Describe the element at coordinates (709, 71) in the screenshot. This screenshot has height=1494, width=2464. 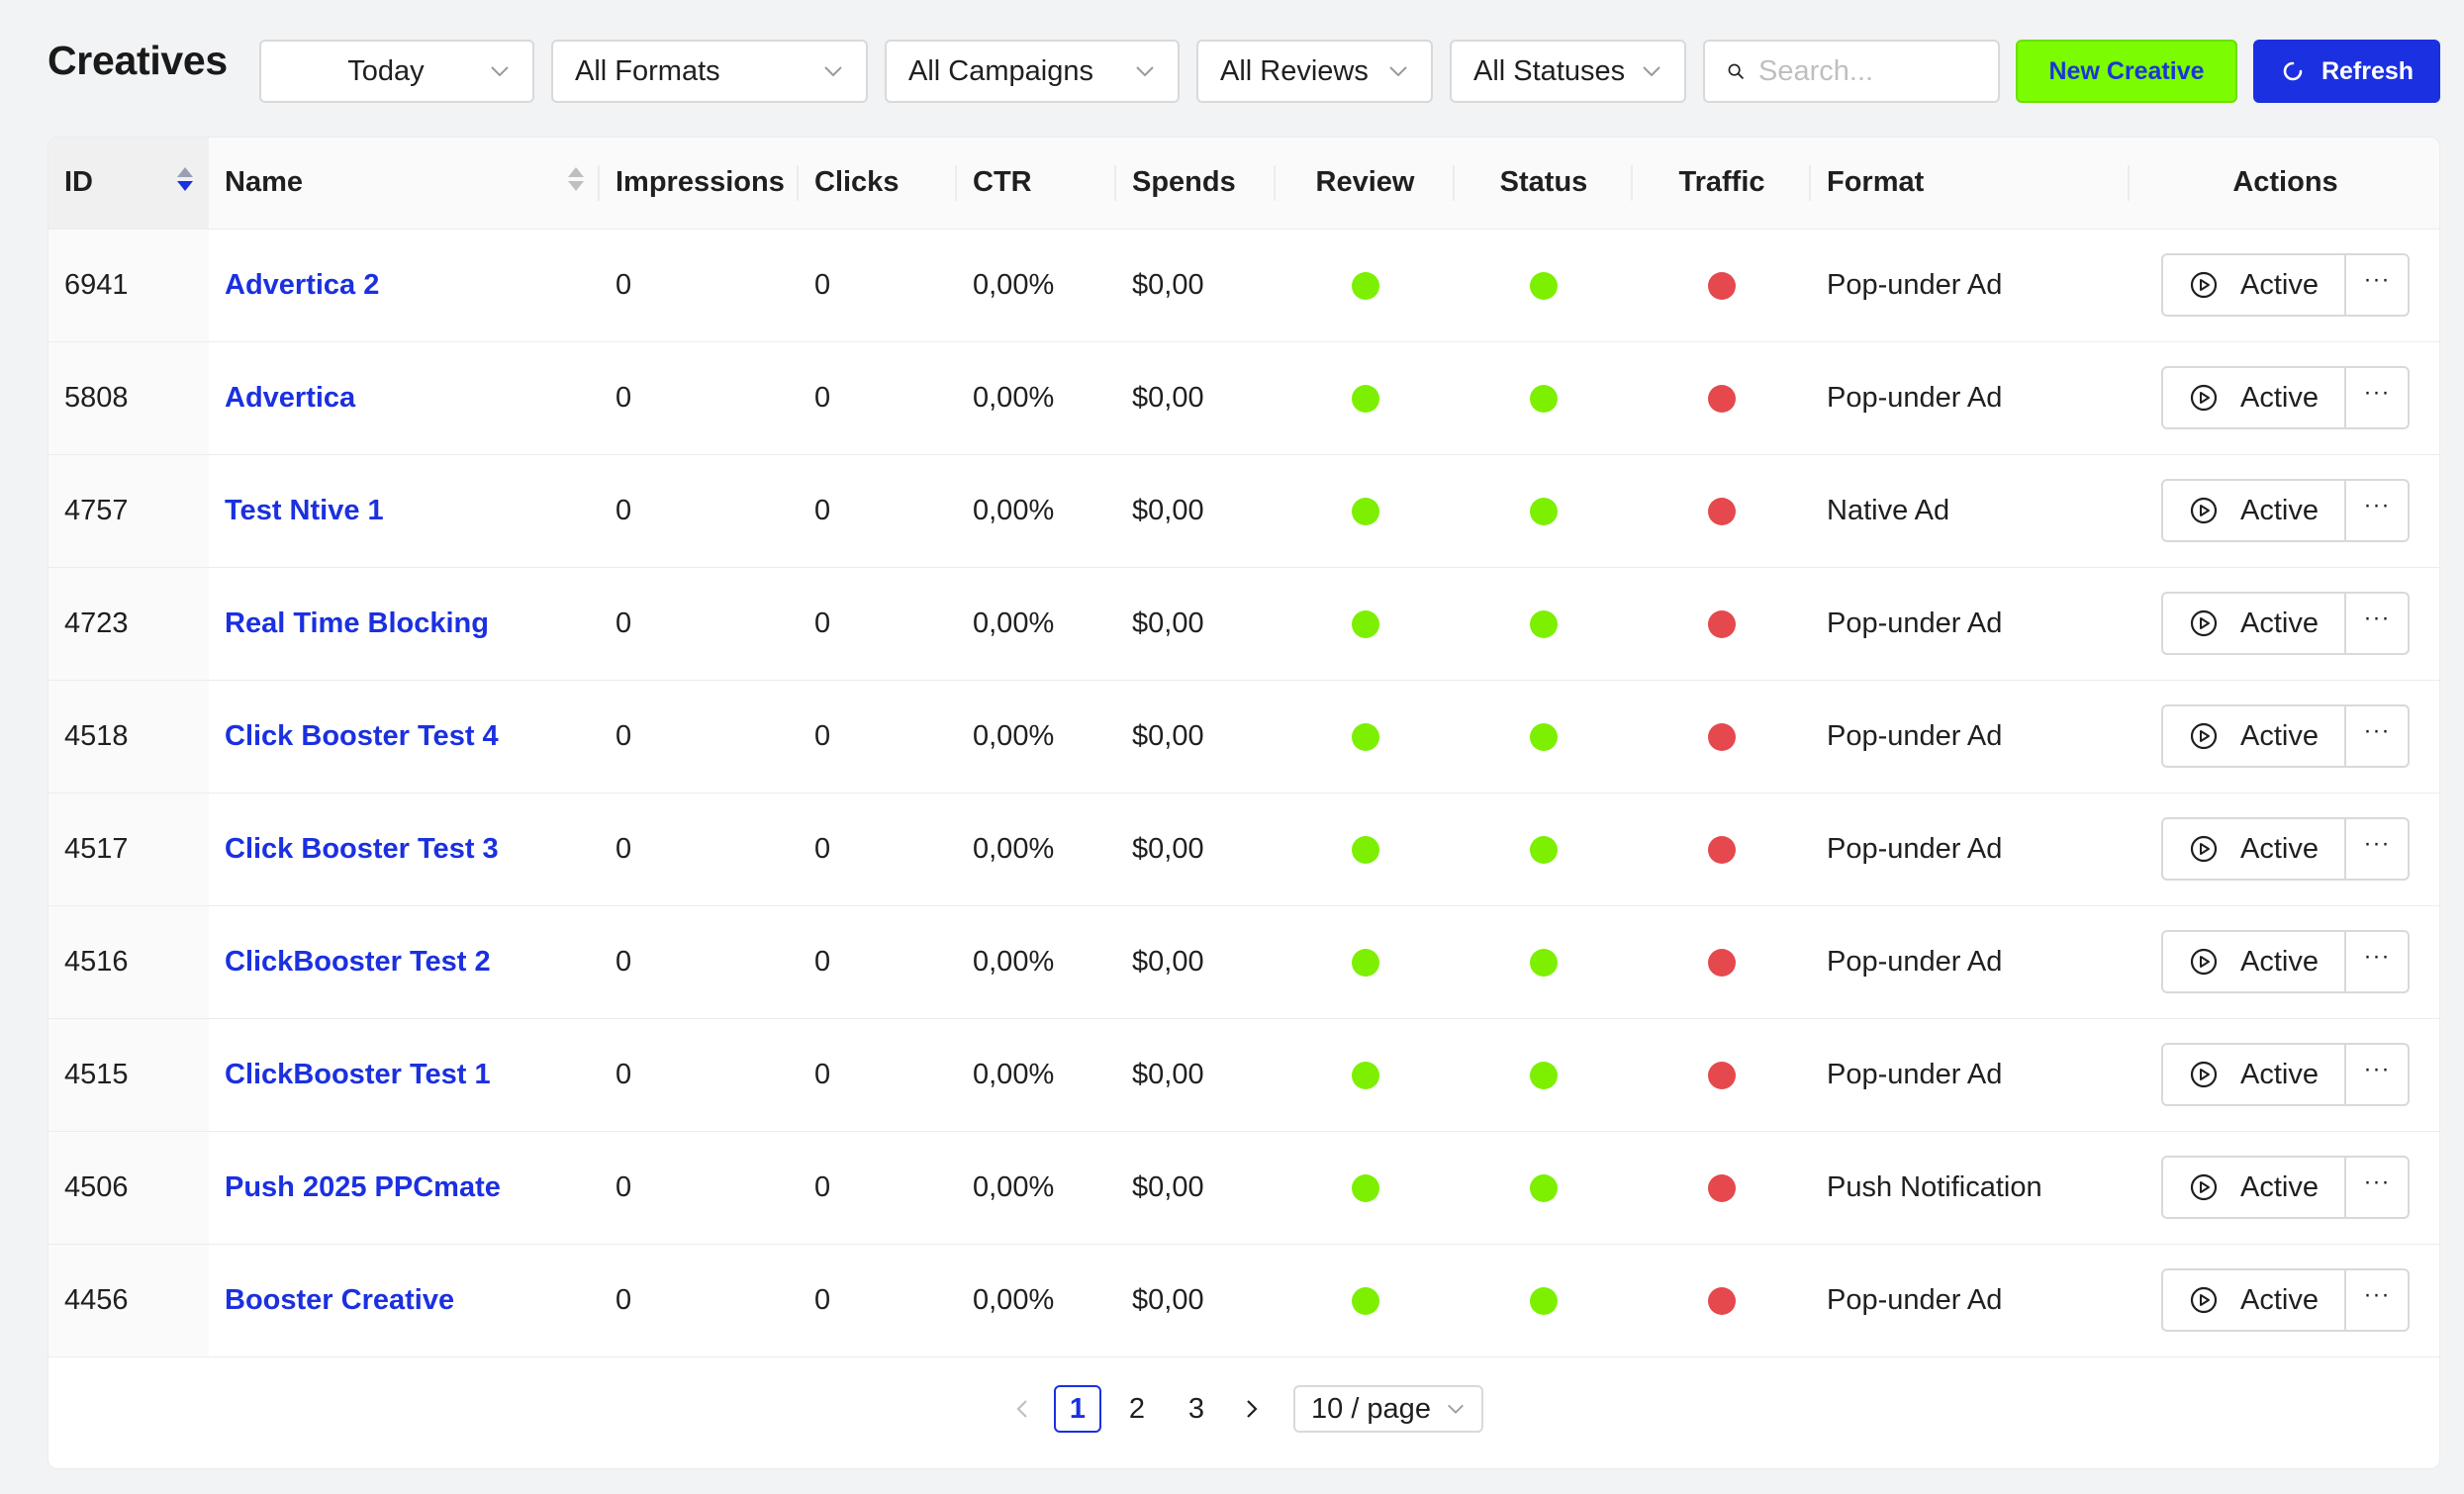
I see `format-filter-select: All Formats` at that location.